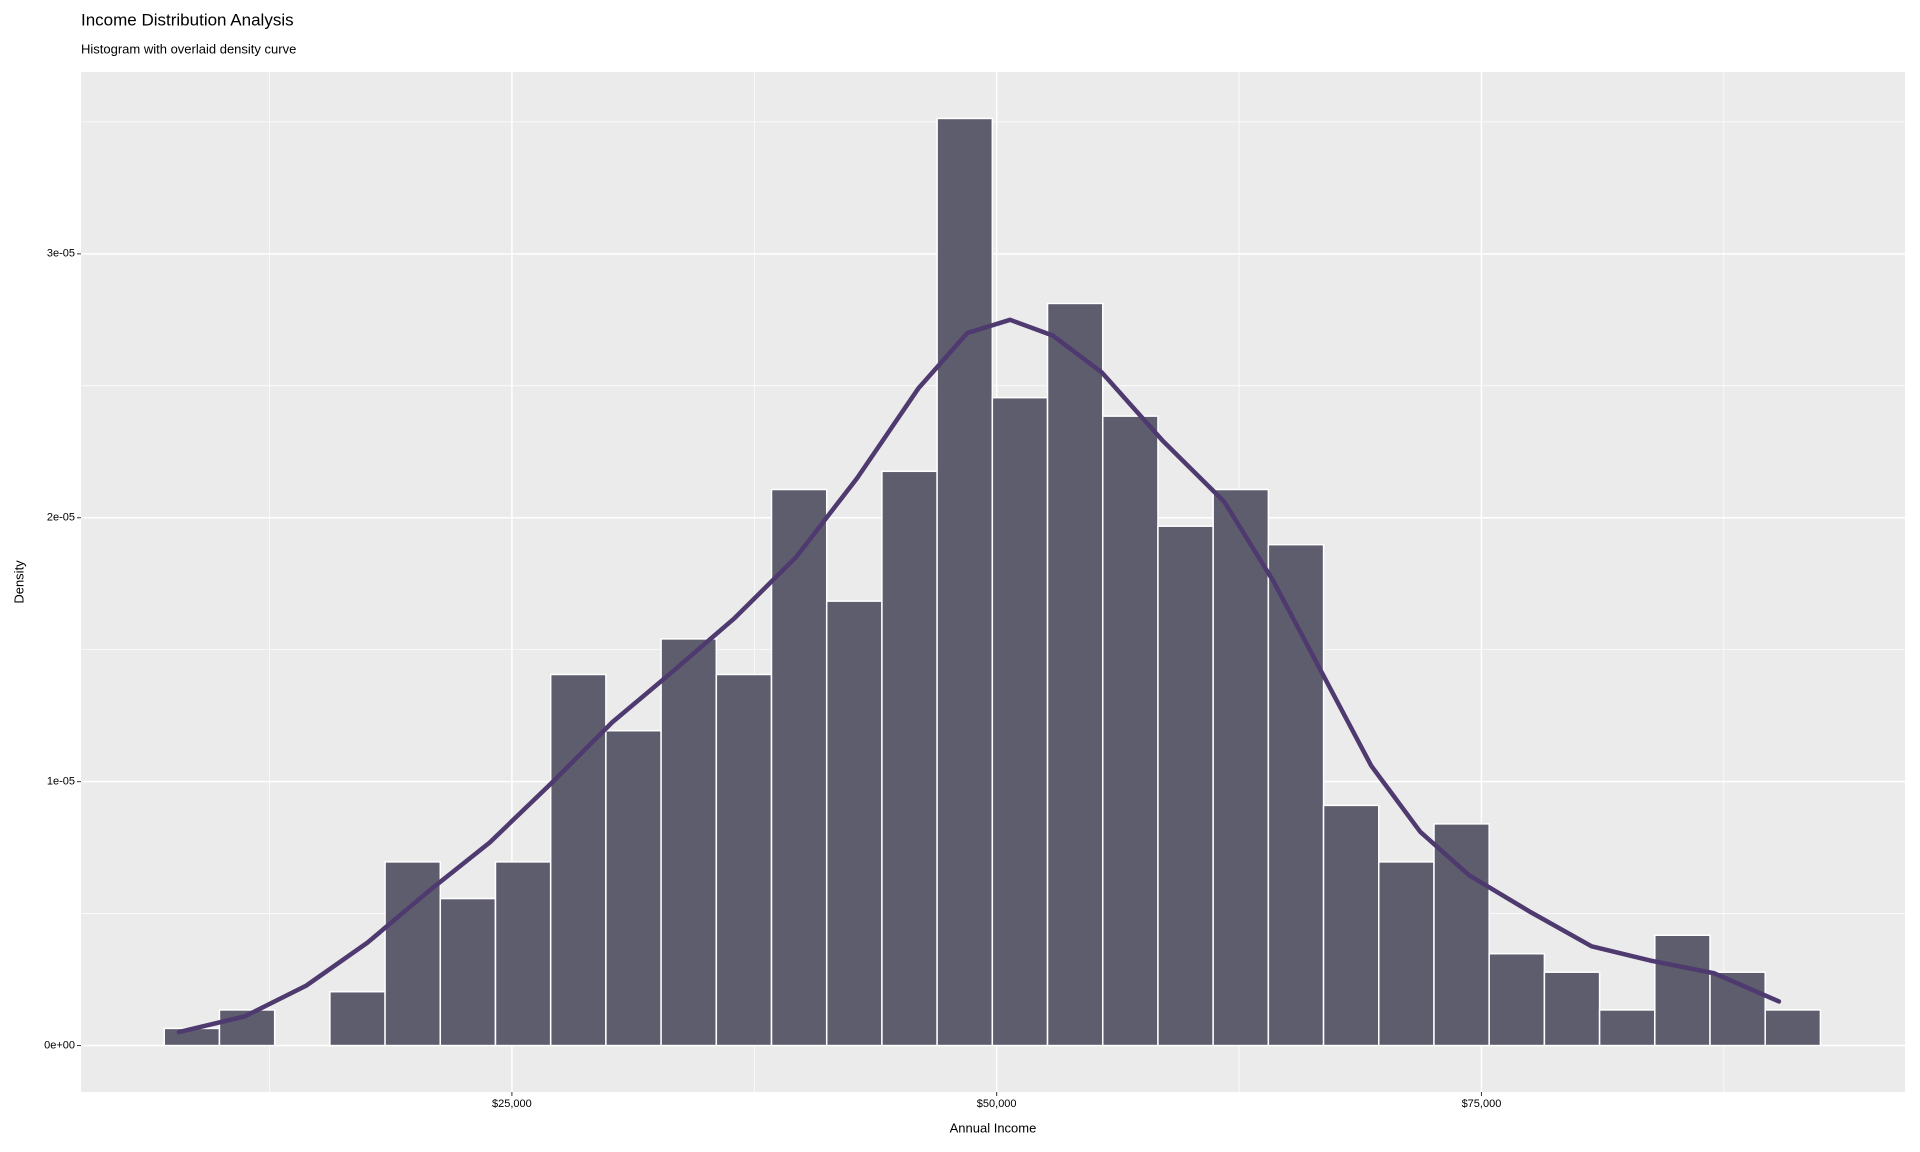 The height and width of the screenshot is (1152, 1920). Describe the element at coordinates (1482, 1104) in the screenshot. I see `x-tick-label: $75,000` at that location.